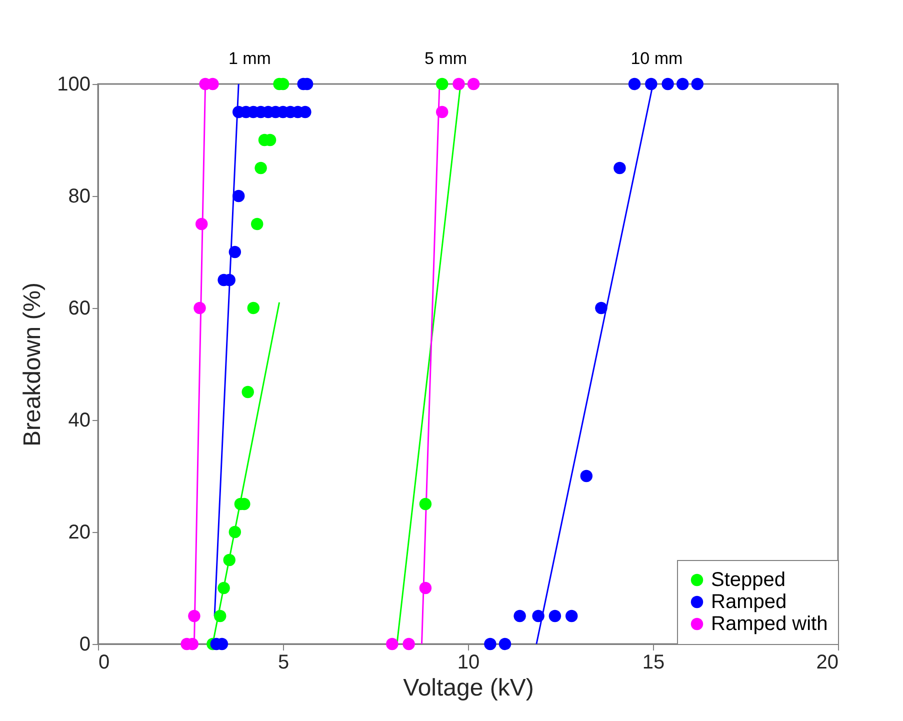 Image resolution: width=903 pixels, height=721 pixels. What do you see at coordinates (748, 580) in the screenshot?
I see `legend-label: Stepped` at bounding box center [748, 580].